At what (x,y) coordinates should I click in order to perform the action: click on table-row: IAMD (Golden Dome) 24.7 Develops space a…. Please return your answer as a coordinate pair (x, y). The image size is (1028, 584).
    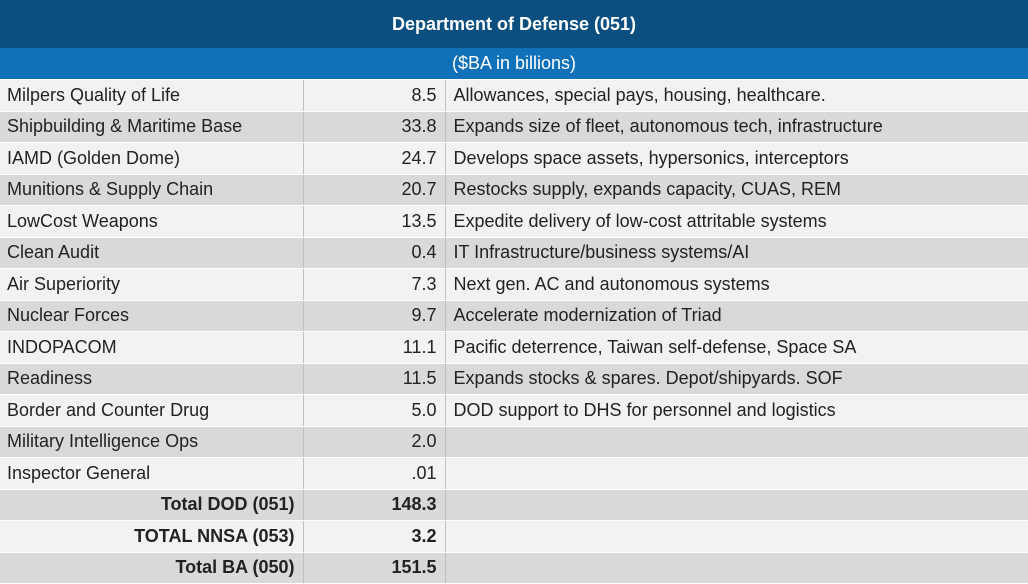
    Looking at the image, I should click on (514, 158).